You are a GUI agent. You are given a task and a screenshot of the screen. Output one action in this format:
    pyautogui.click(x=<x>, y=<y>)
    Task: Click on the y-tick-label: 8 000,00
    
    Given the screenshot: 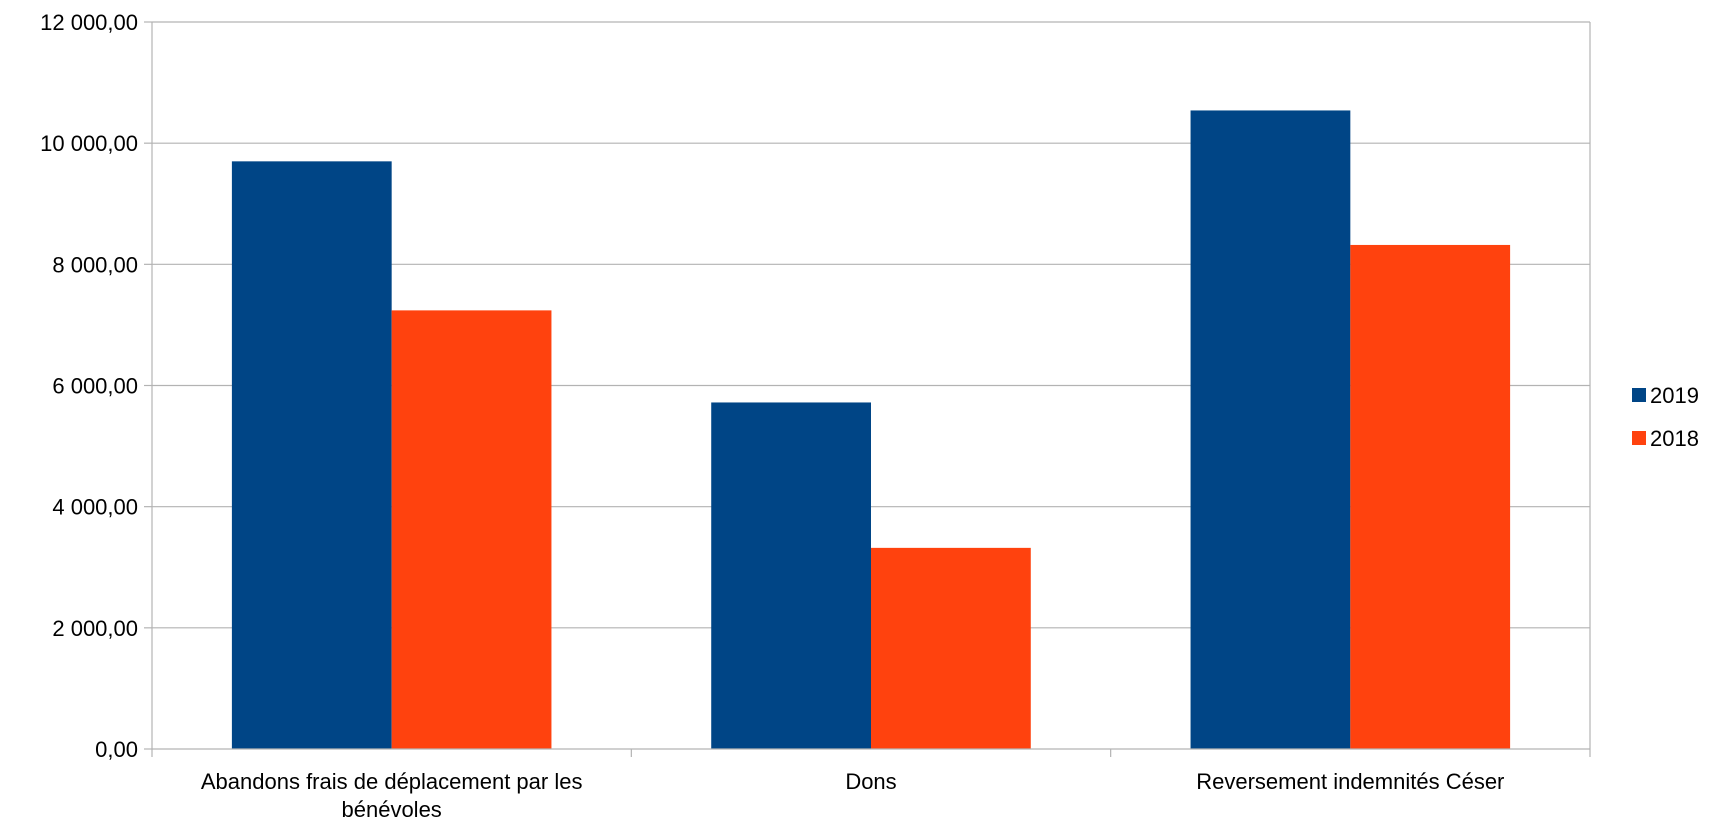 What is the action you would take?
    pyautogui.click(x=95, y=264)
    